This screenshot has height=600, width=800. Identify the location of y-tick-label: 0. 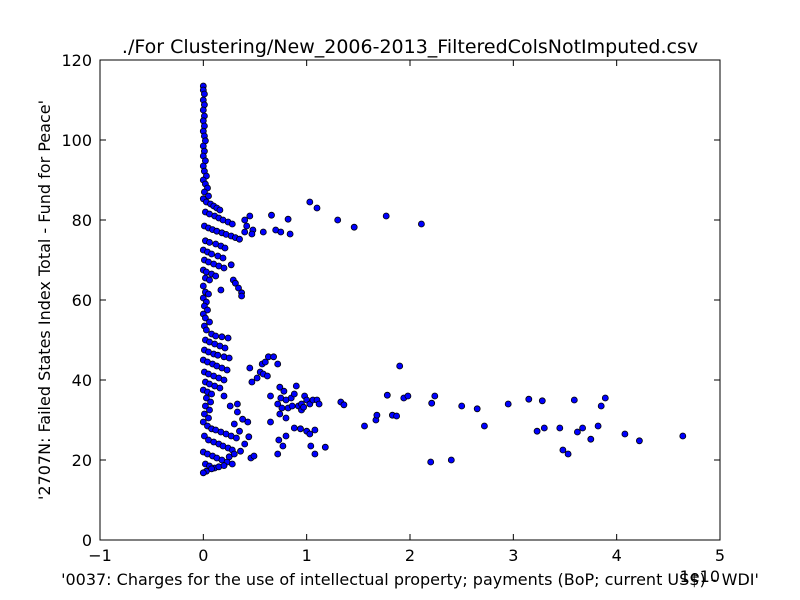
(87, 540).